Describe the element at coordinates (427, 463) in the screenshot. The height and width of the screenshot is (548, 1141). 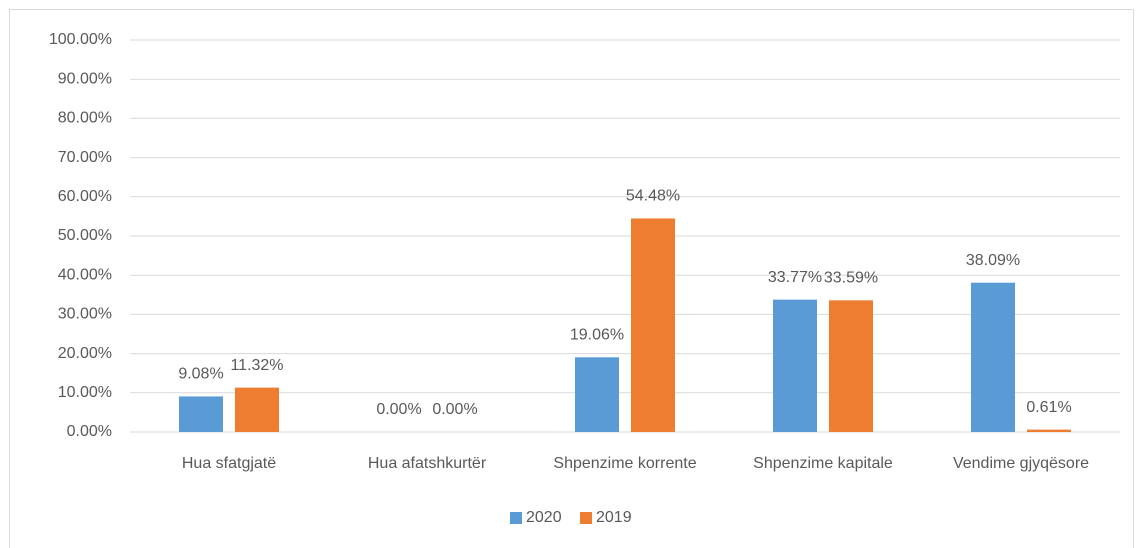
I see `x-tick-label: Hua afatshkurtër` at that location.